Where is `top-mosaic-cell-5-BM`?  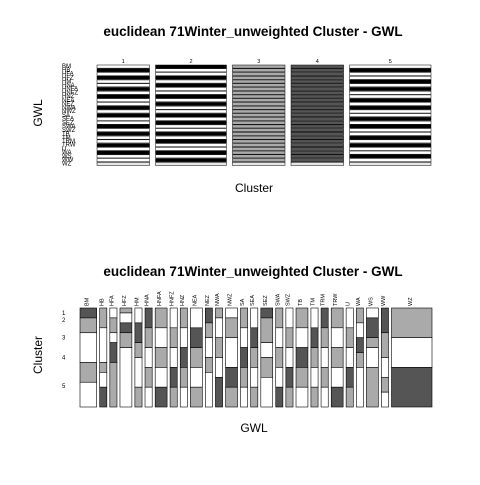 top-mosaic-cell-5-BM is located at coordinates (390, 66).